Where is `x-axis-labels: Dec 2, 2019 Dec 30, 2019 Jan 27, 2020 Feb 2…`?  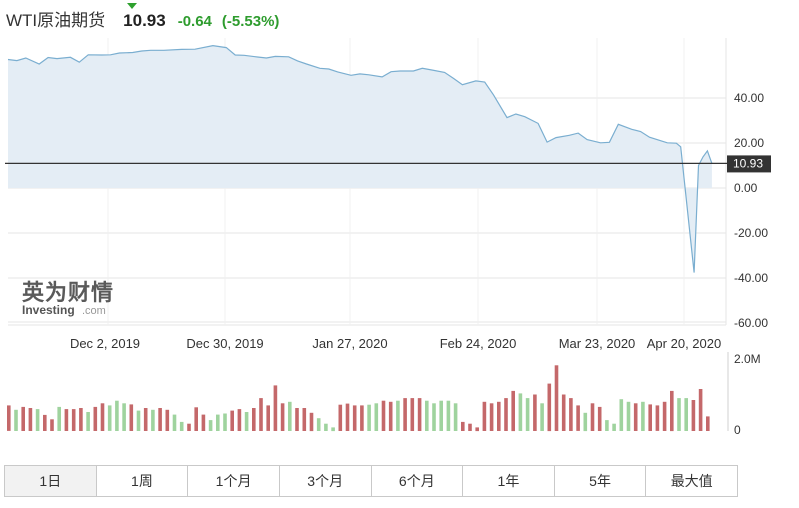
x-axis-labels: Dec 2, 2019 Dec 30, 2019 Jan 27, 2020 Feb 2… is located at coordinates (395, 343).